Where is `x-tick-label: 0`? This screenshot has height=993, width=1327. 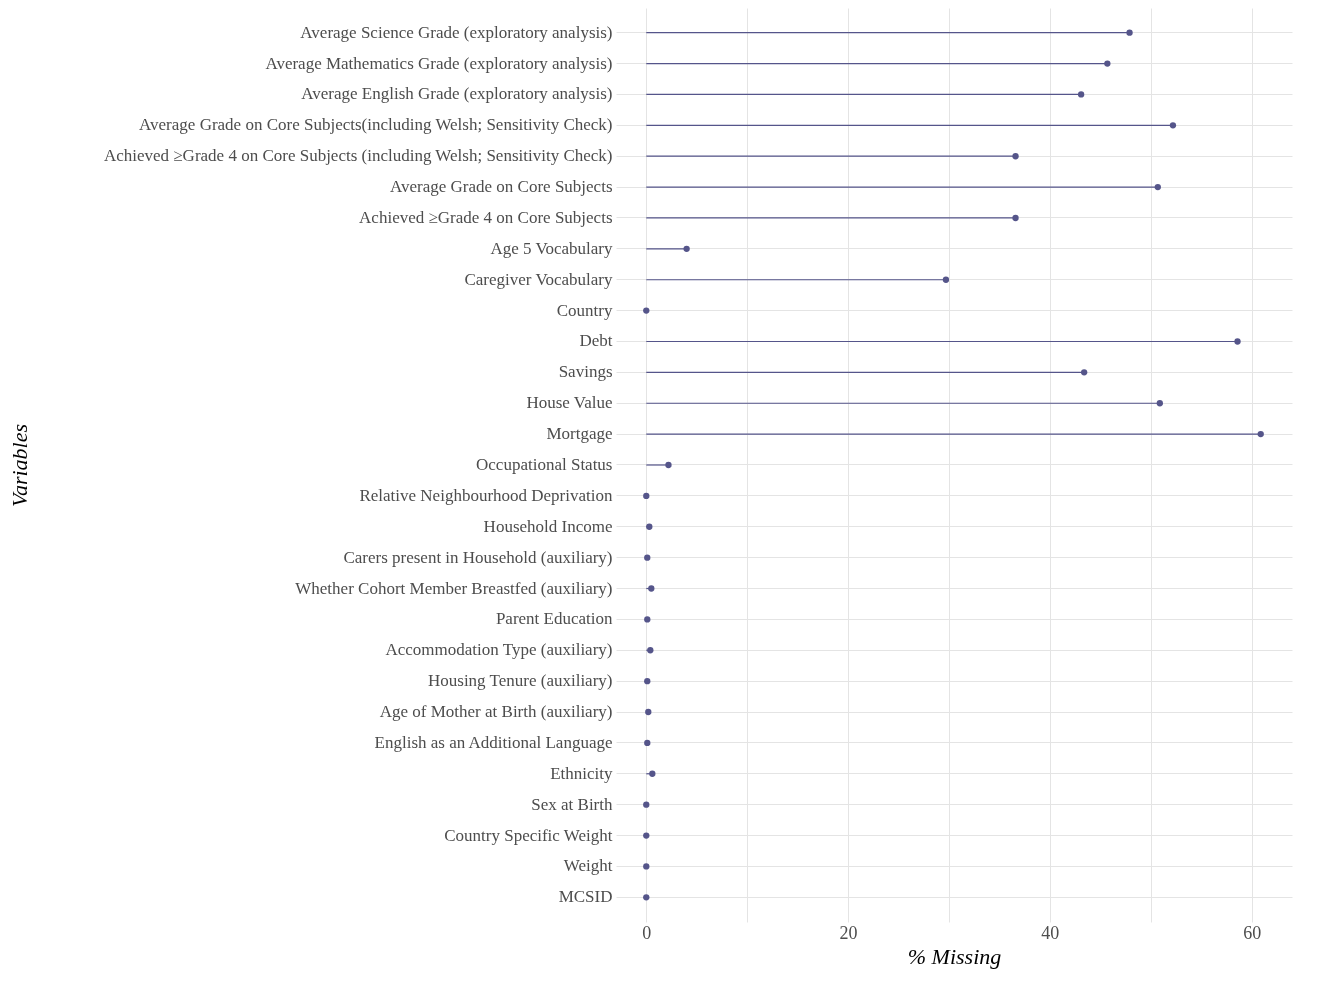 x-tick-label: 0 is located at coordinates (647, 932).